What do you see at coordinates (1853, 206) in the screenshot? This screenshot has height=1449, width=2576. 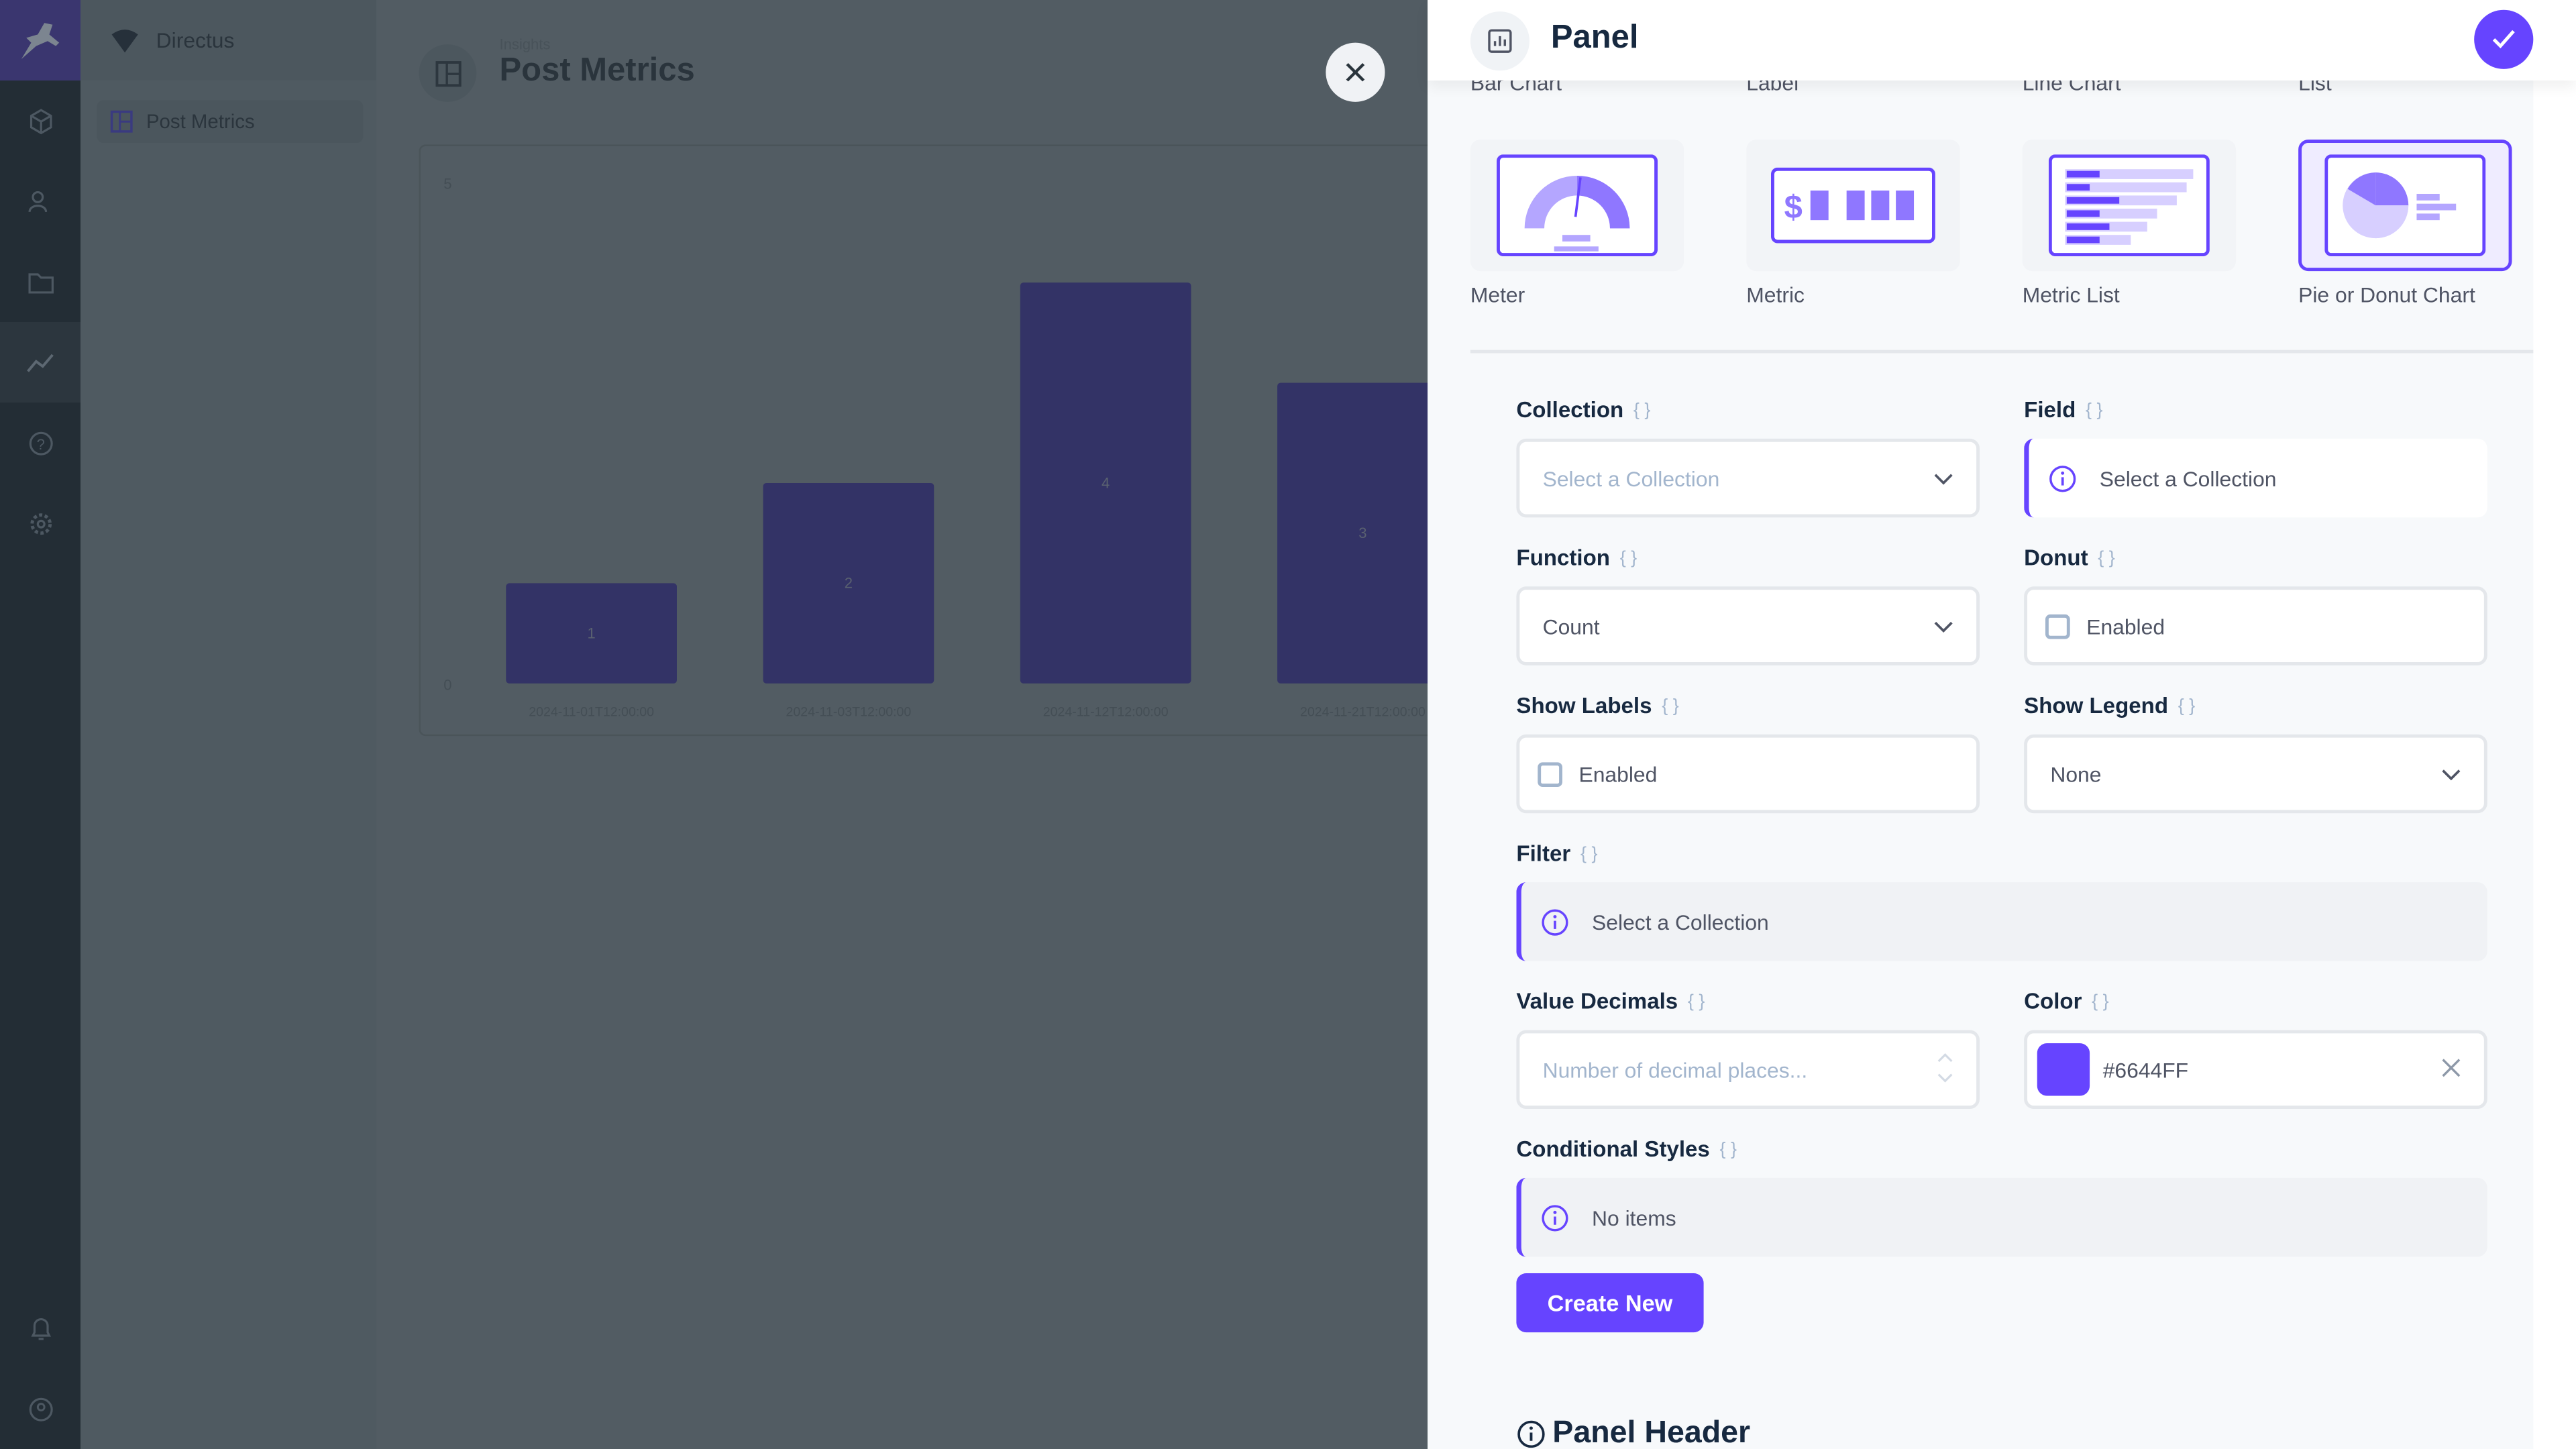 I see `type-metric: $` at bounding box center [1853, 206].